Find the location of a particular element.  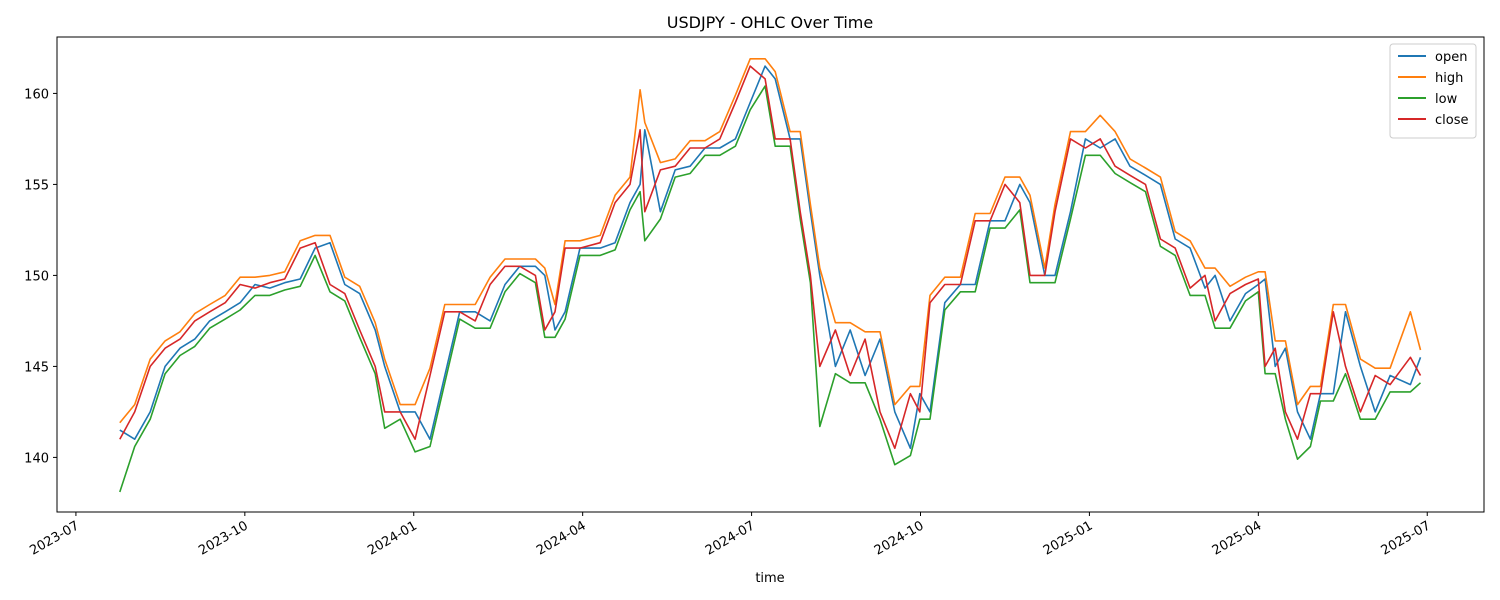

x-axis-label: time is located at coordinates (769, 578).